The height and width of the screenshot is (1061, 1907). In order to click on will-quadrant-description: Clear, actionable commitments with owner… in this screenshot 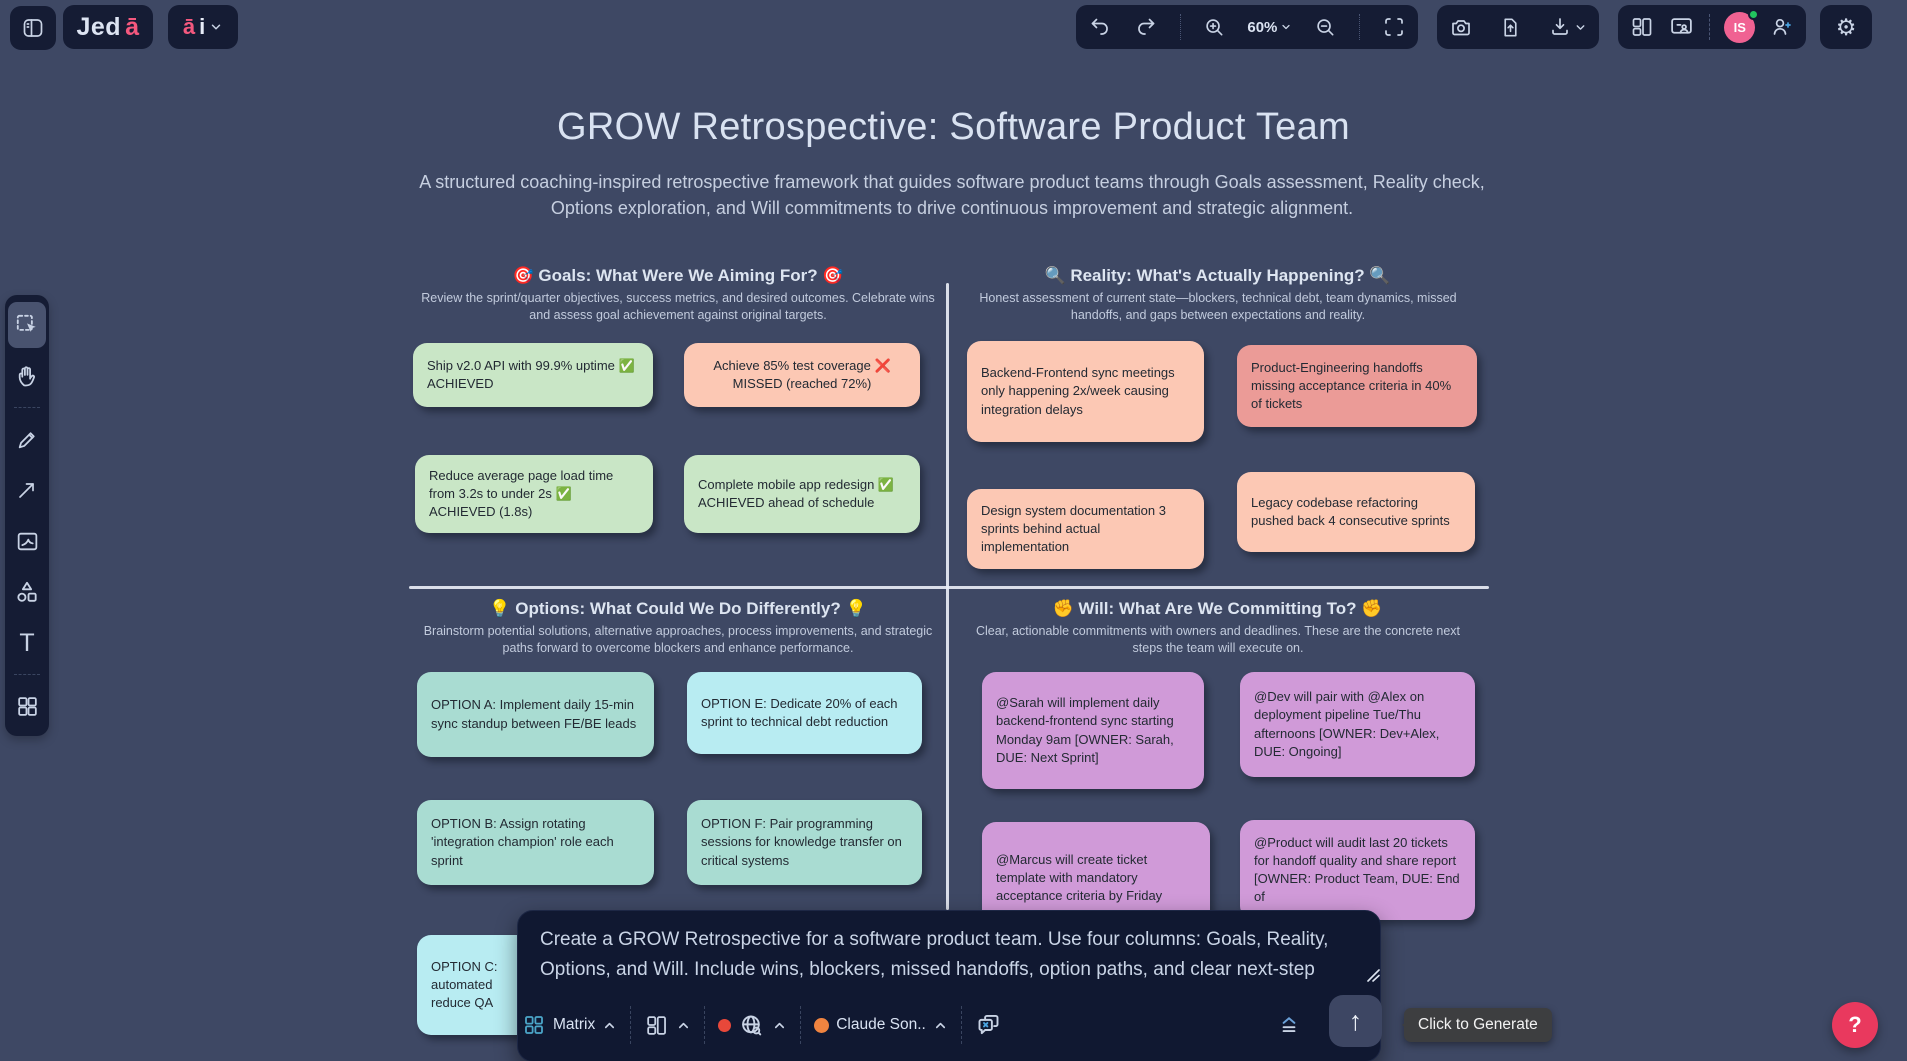, I will do `click(1218, 640)`.